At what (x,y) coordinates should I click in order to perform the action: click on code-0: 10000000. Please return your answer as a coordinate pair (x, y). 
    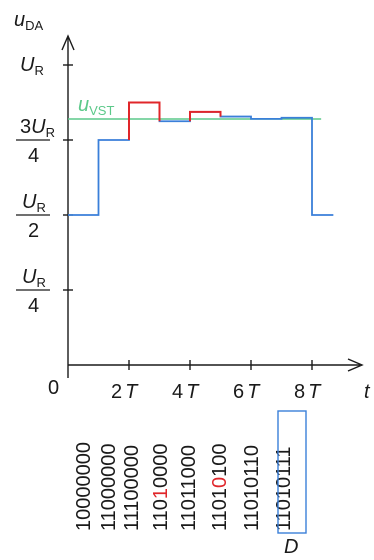
    Looking at the image, I should click on (84, 486).